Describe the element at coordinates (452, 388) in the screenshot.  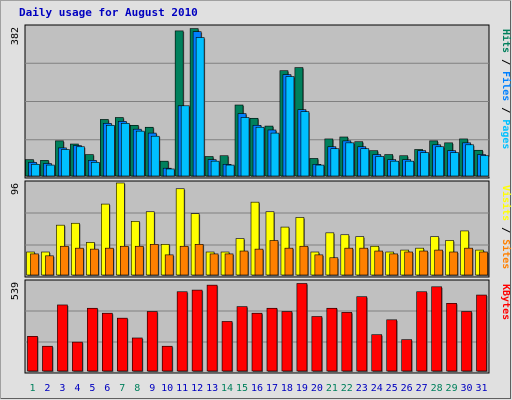
I see `x-tick-label: 29` at that location.